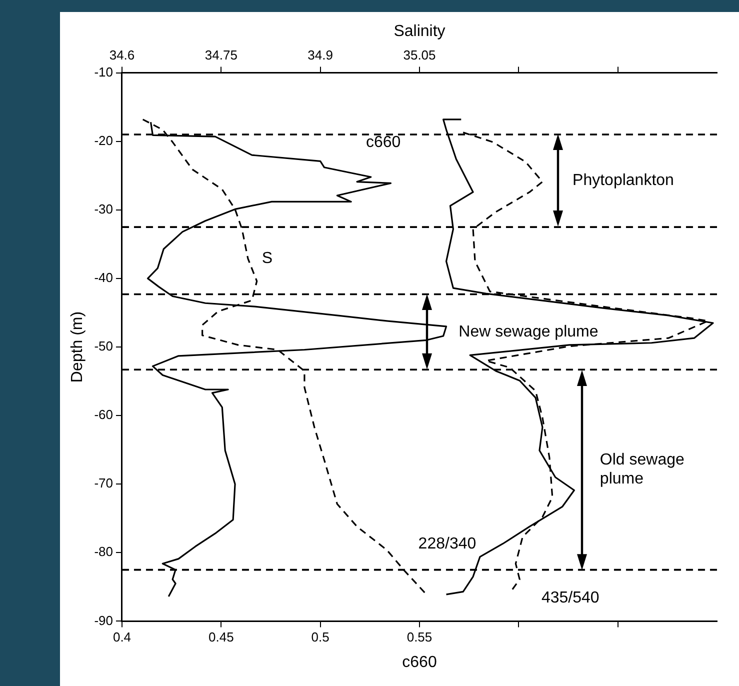 This screenshot has width=739, height=686. What do you see at coordinates (103, 552) in the screenshot?
I see `y-tick-label: -80` at bounding box center [103, 552].